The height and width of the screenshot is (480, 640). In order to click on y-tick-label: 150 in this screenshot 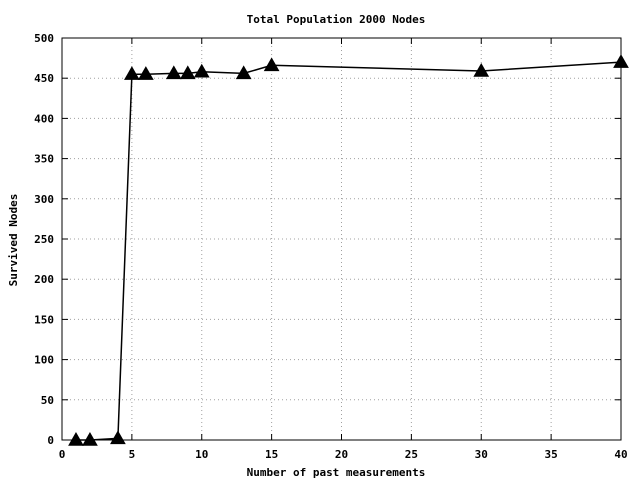, I will do `click(44, 319)`.